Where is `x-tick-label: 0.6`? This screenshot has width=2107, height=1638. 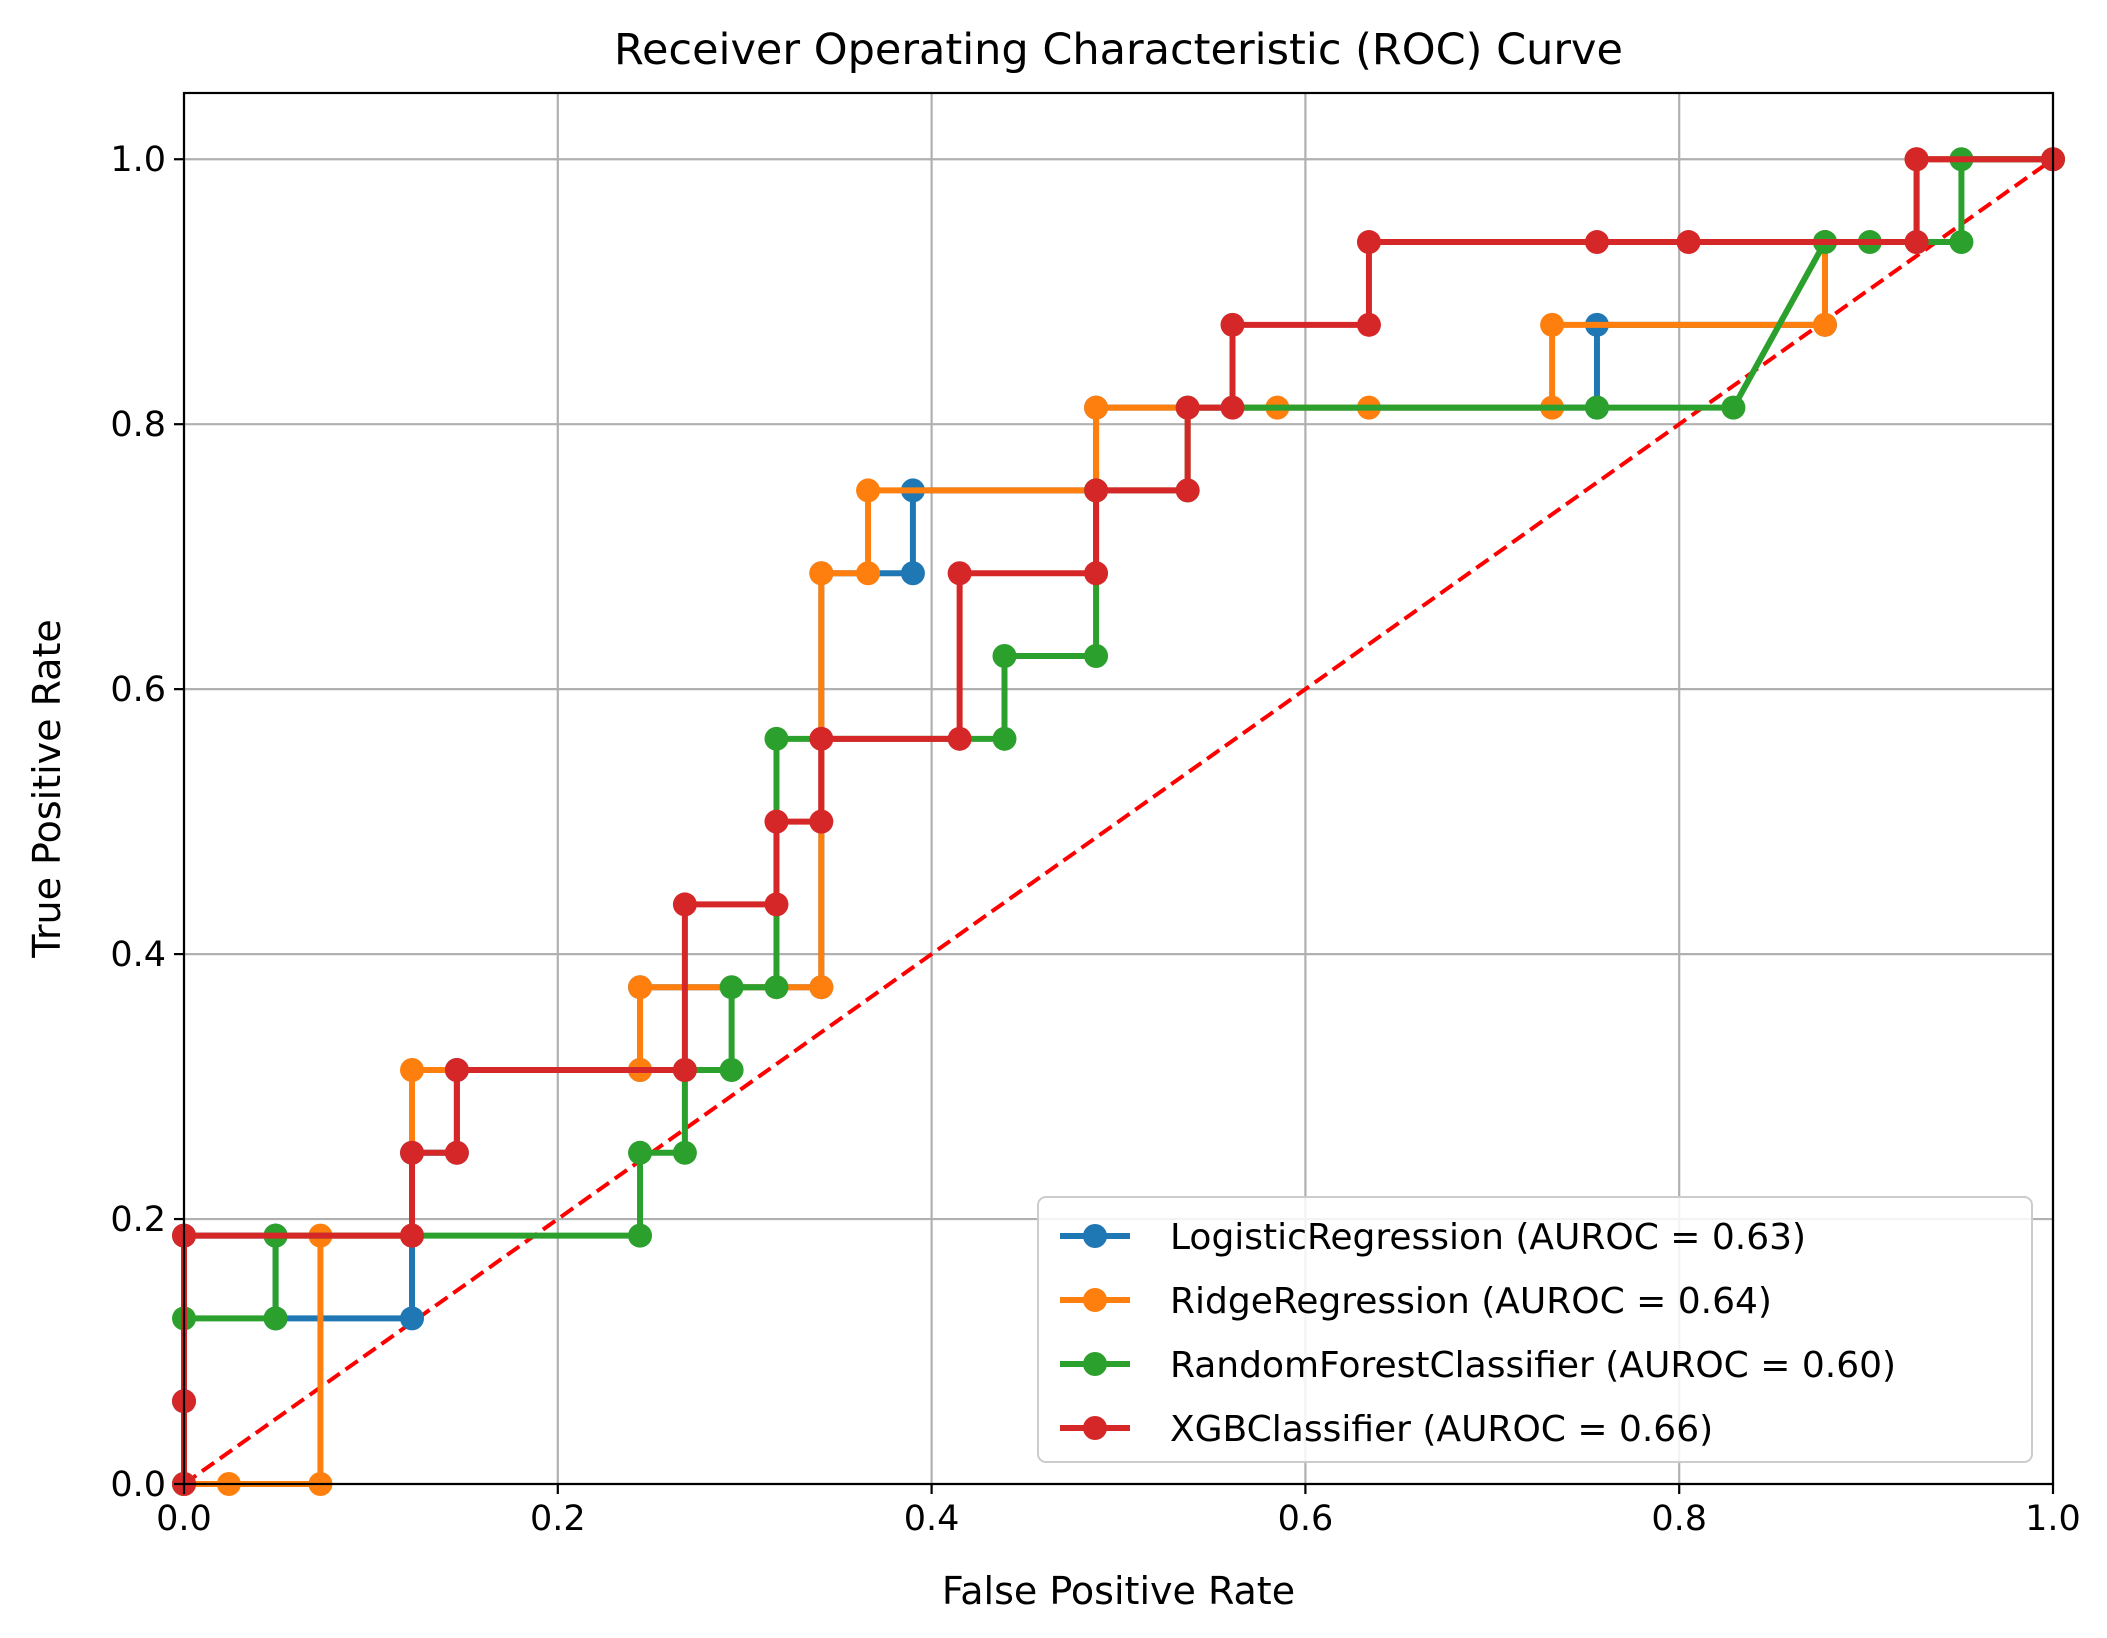 x-tick-label: 0.6 is located at coordinates (1306, 1519).